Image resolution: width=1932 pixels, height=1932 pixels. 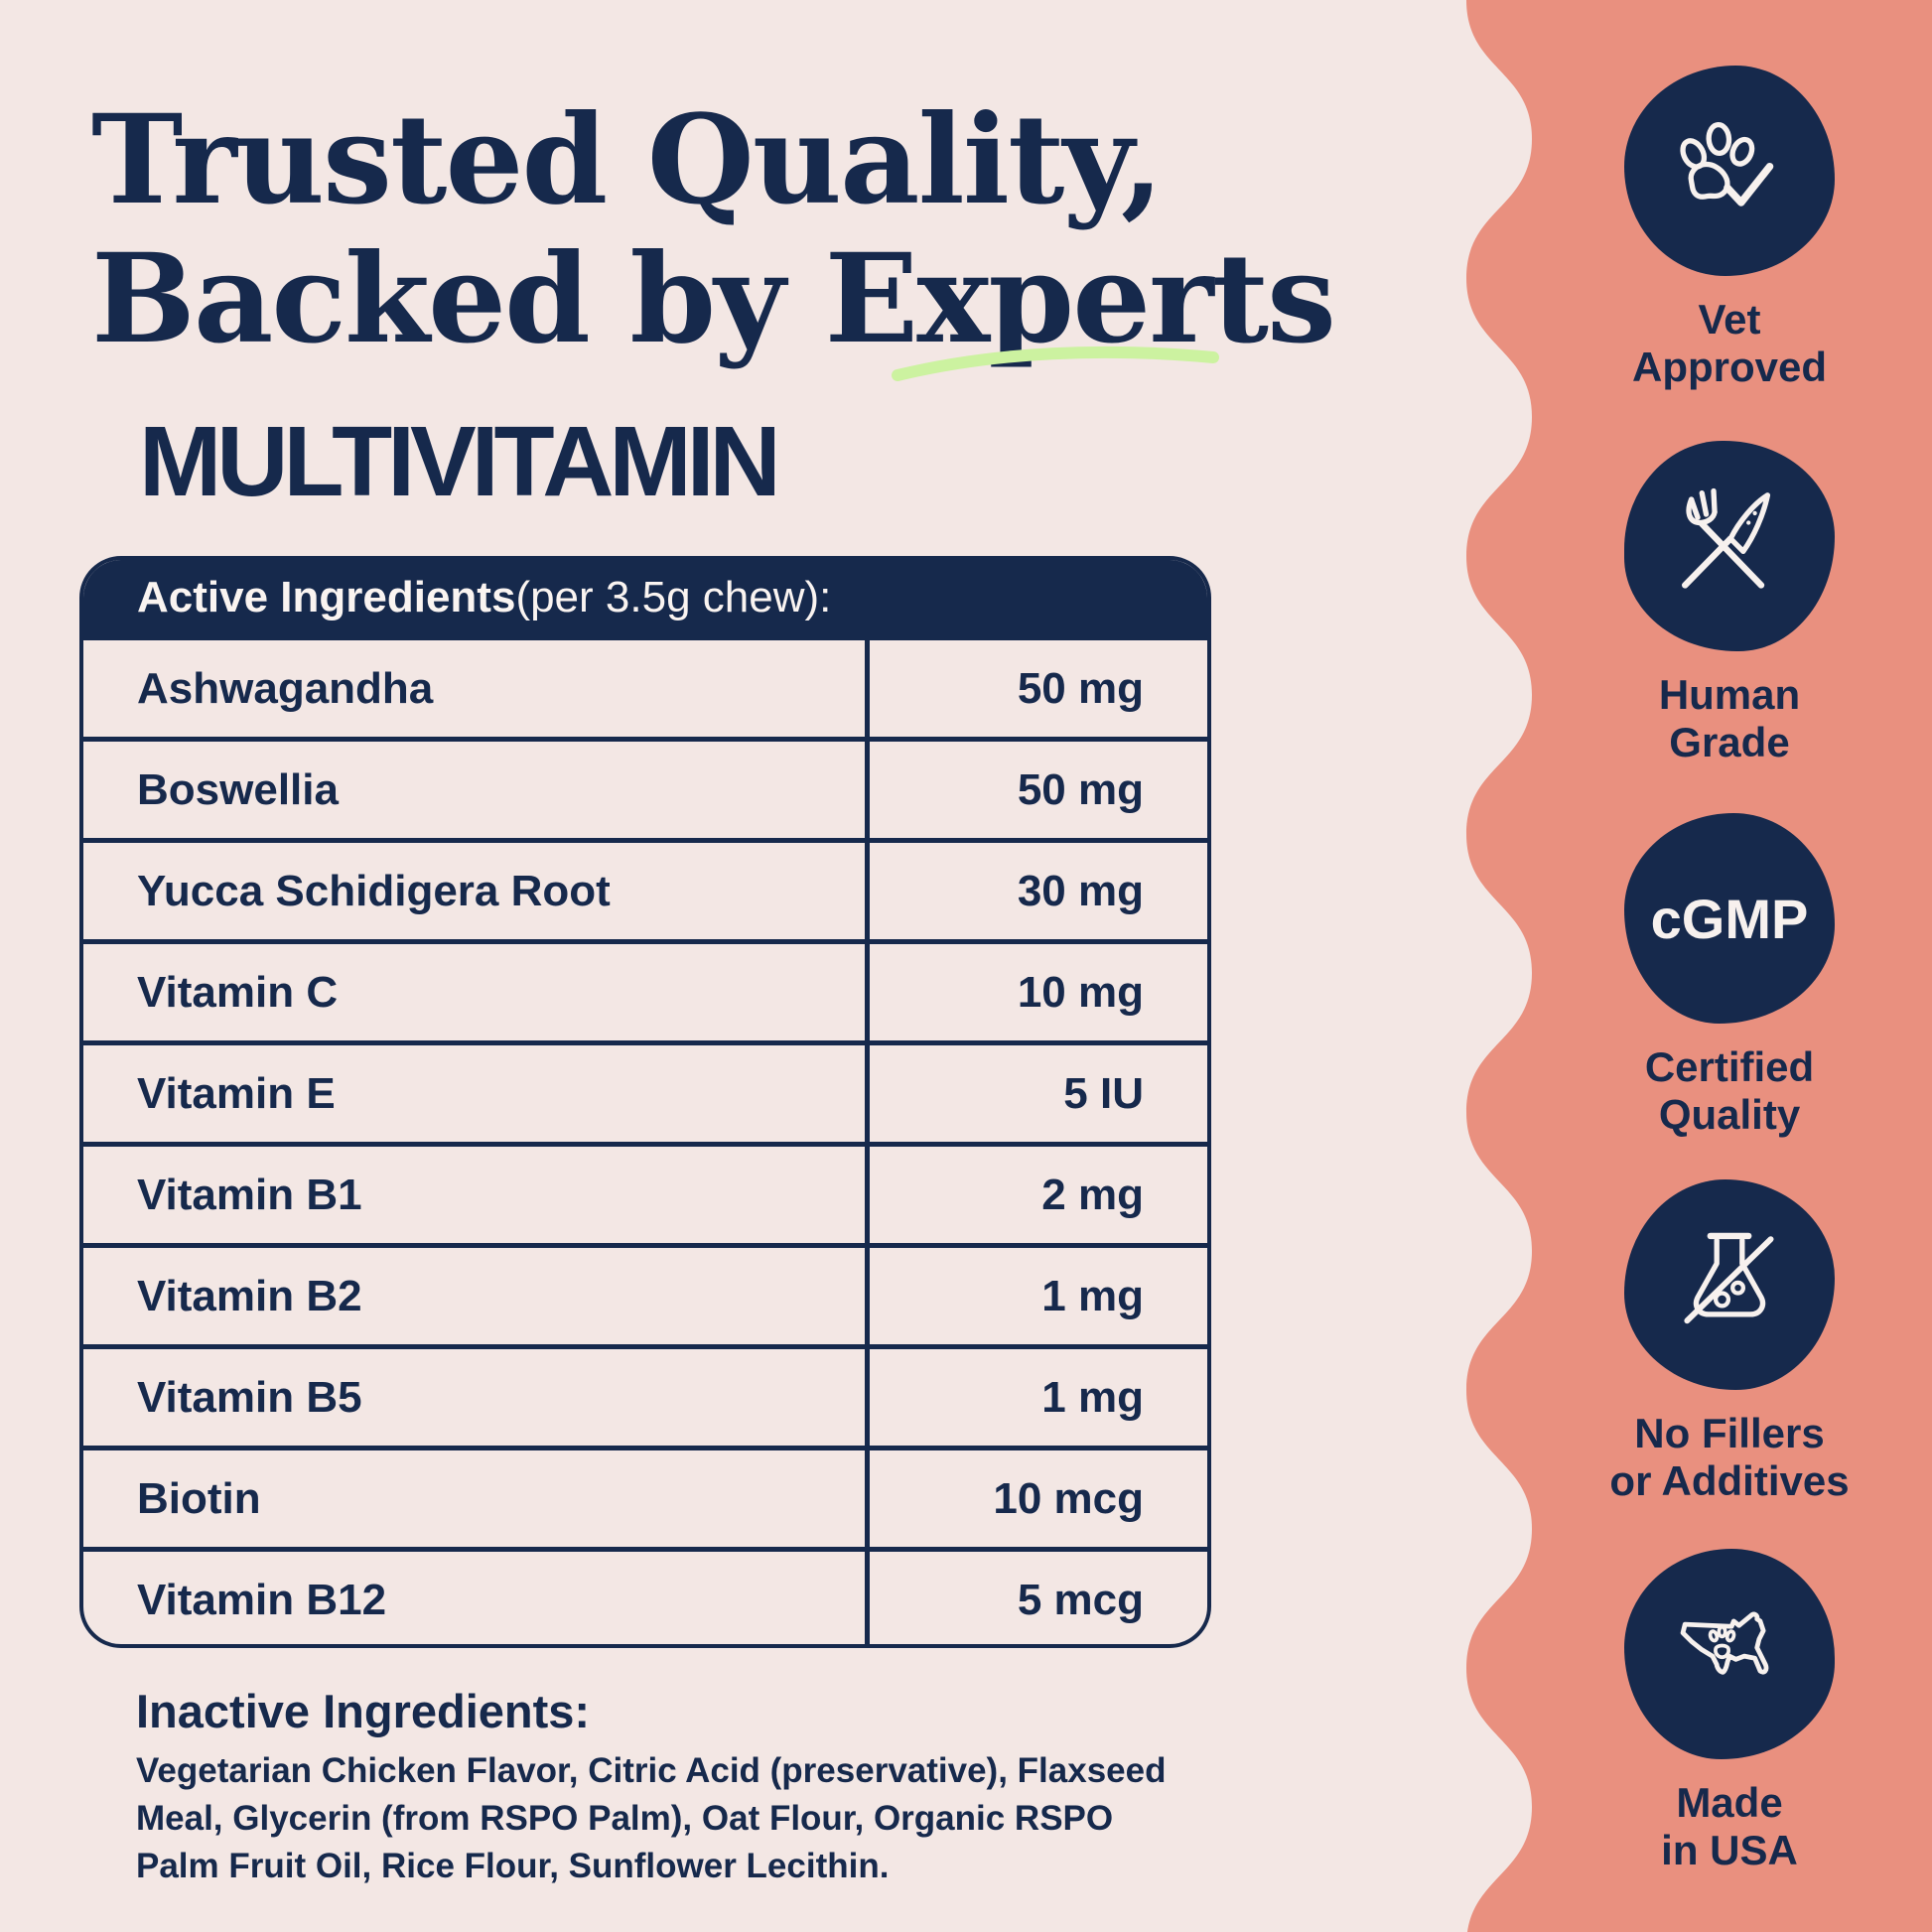 What do you see at coordinates (1730, 1850) in the screenshot?
I see `badge-label-line: in USA` at bounding box center [1730, 1850].